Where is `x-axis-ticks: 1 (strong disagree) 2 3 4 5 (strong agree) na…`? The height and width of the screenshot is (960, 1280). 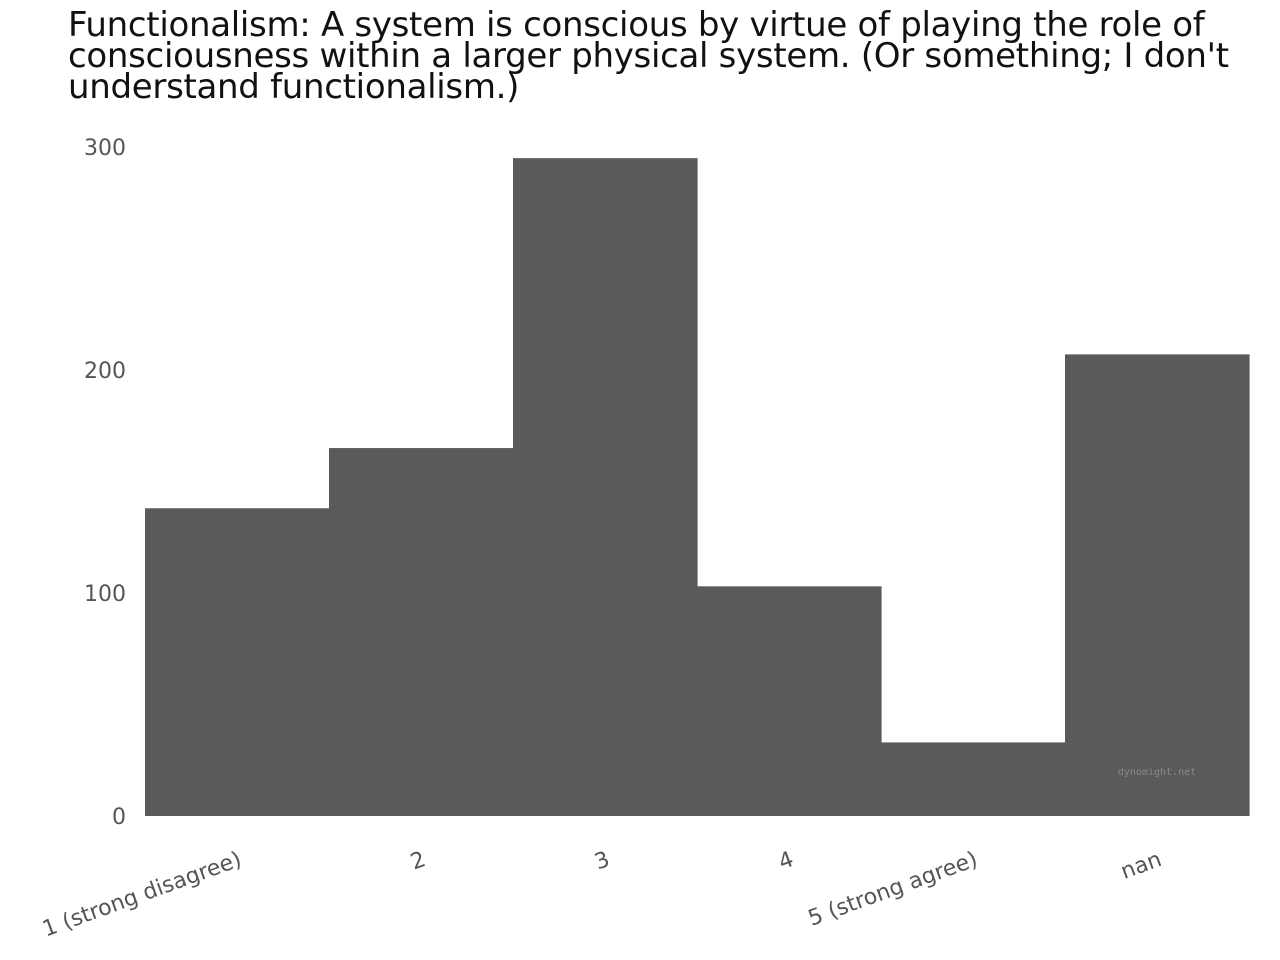
x-axis-ticks: 1 (strong disagree) 2 3 4 5 (strong agree) na… is located at coordinates (602, 894).